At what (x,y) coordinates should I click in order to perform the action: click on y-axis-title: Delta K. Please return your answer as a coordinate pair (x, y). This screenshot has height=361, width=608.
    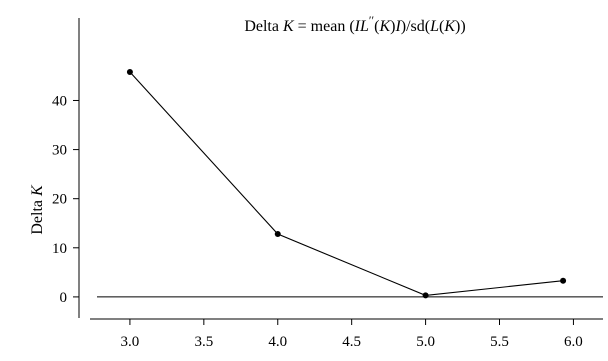
    Looking at the image, I should click on (37, 209).